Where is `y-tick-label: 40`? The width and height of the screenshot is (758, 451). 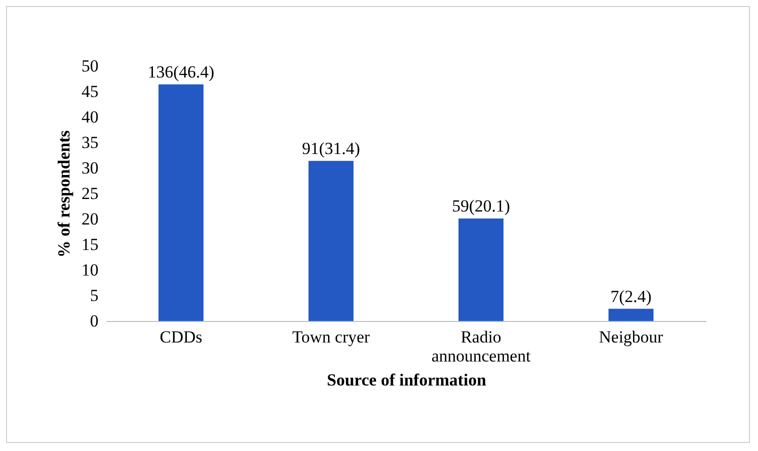
y-tick-label: 40 is located at coordinates (90, 117).